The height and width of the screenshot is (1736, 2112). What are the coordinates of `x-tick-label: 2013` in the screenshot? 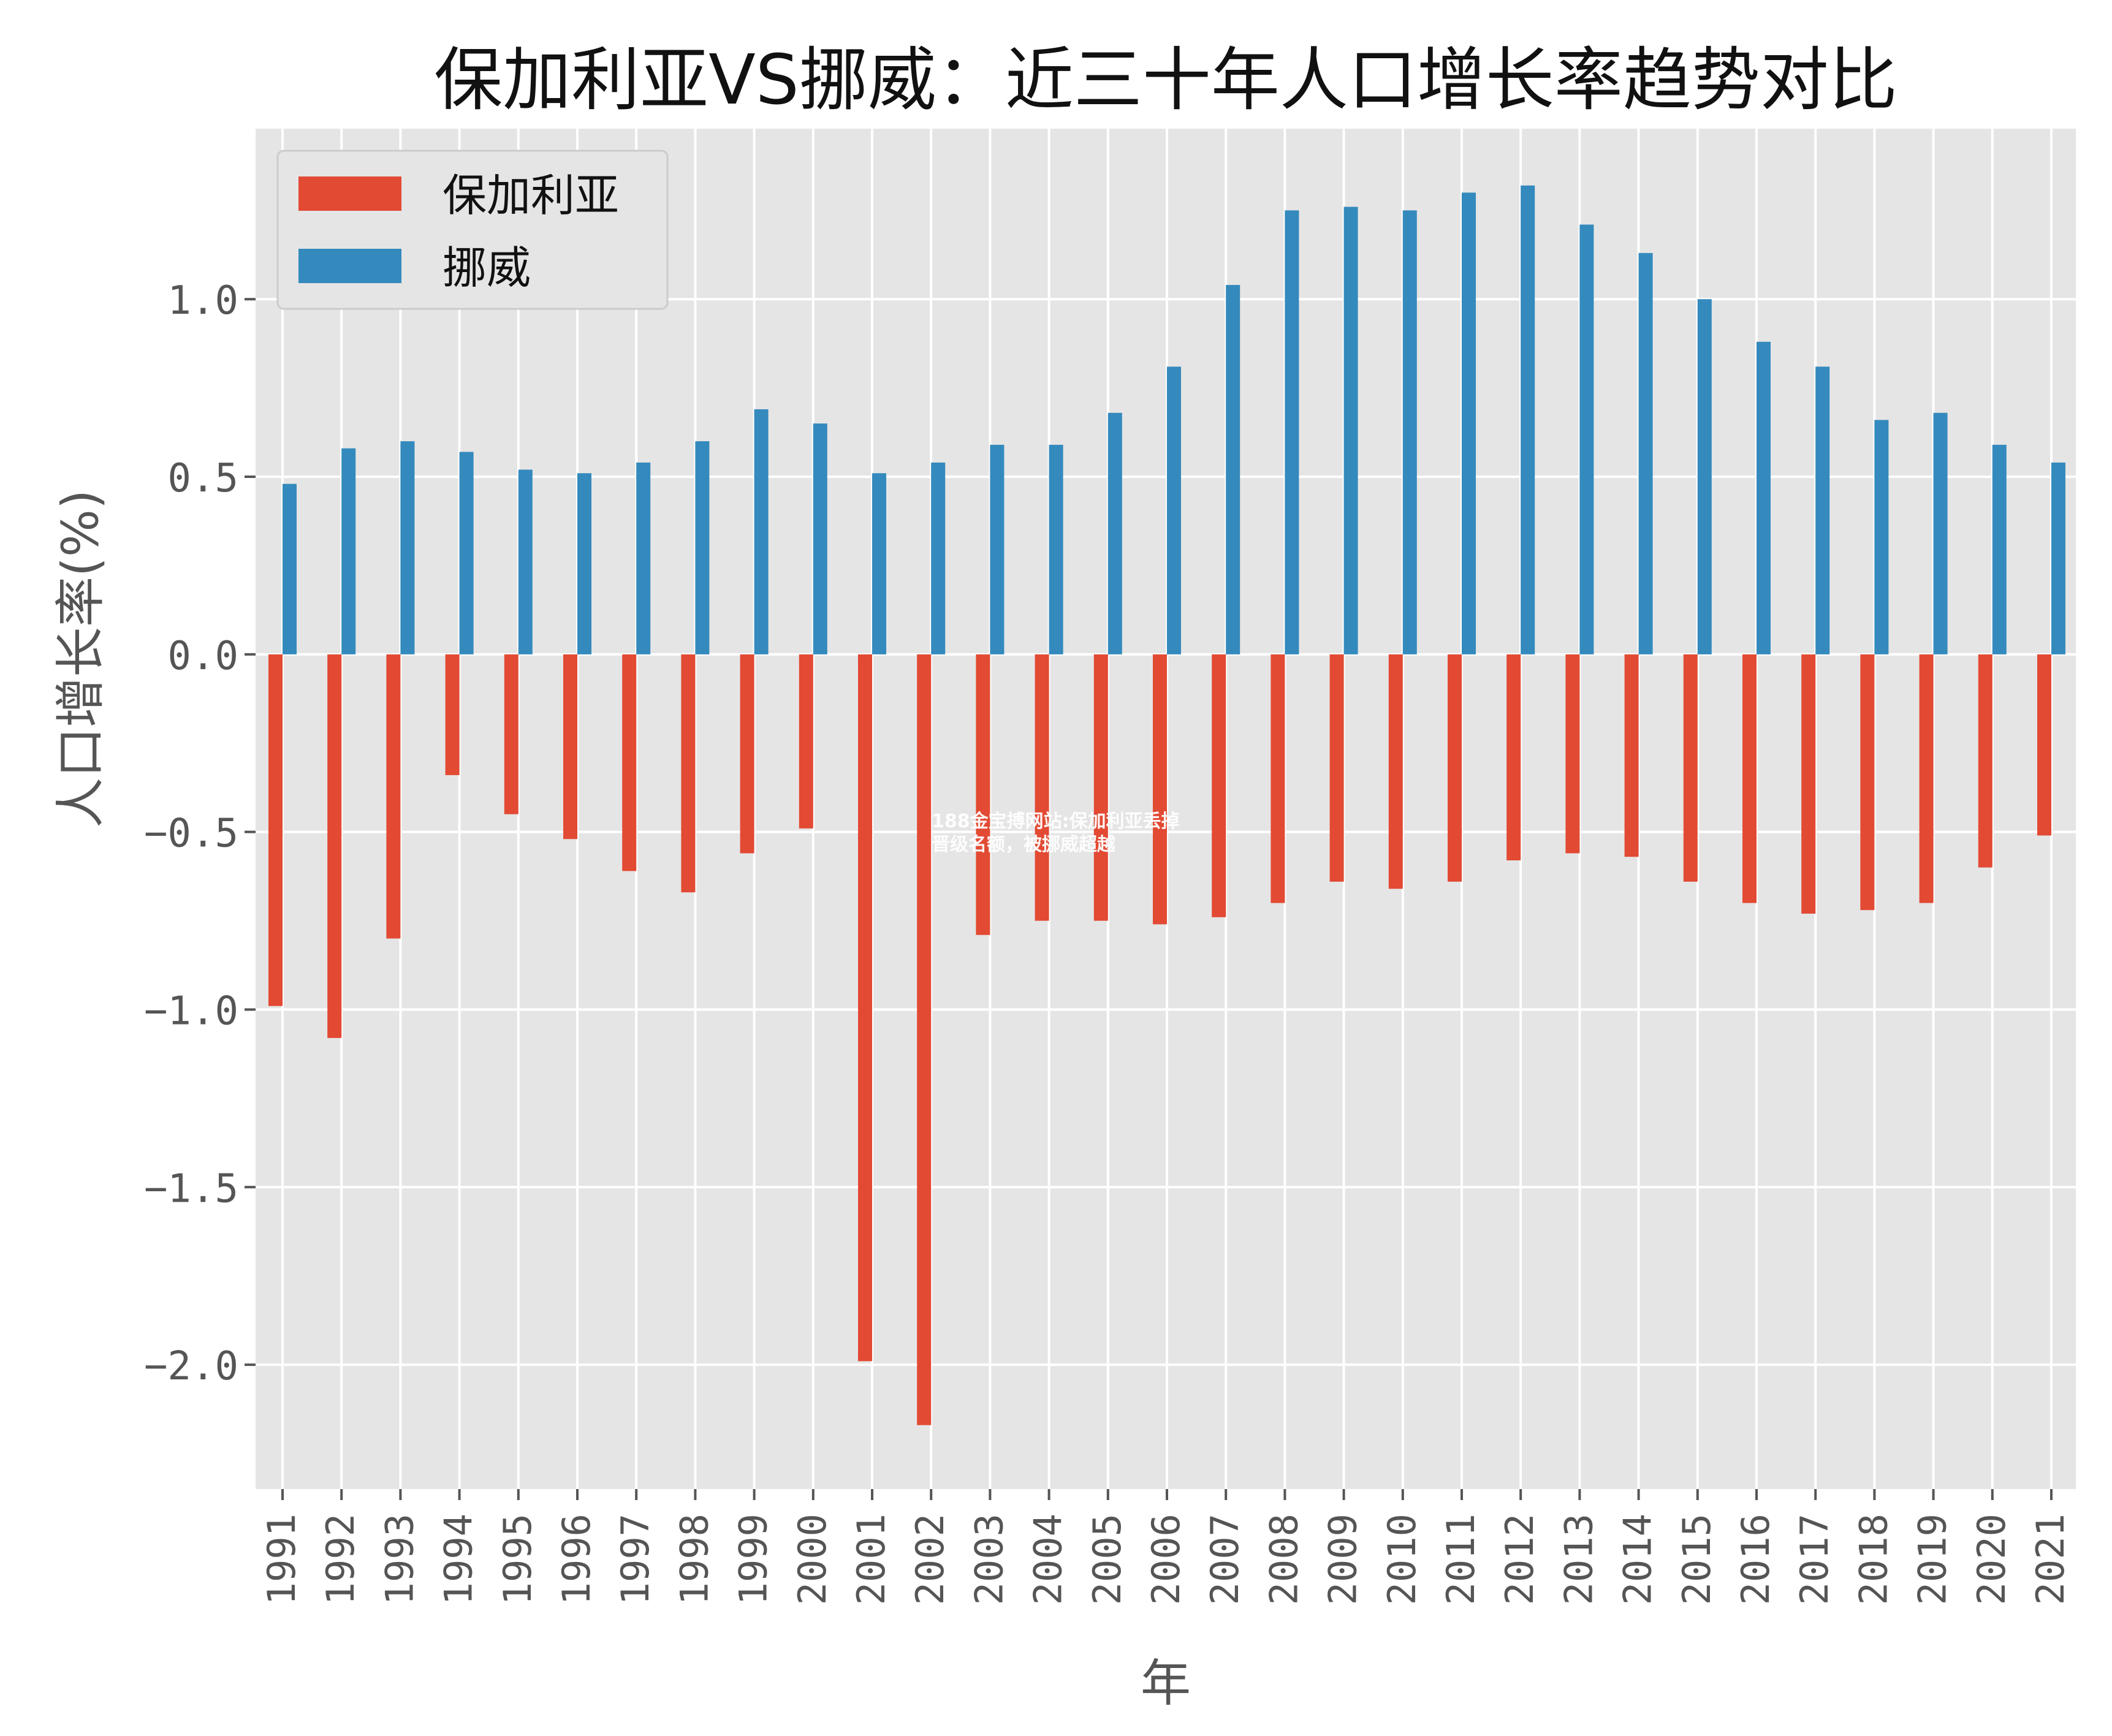 It's located at (1578, 1559).